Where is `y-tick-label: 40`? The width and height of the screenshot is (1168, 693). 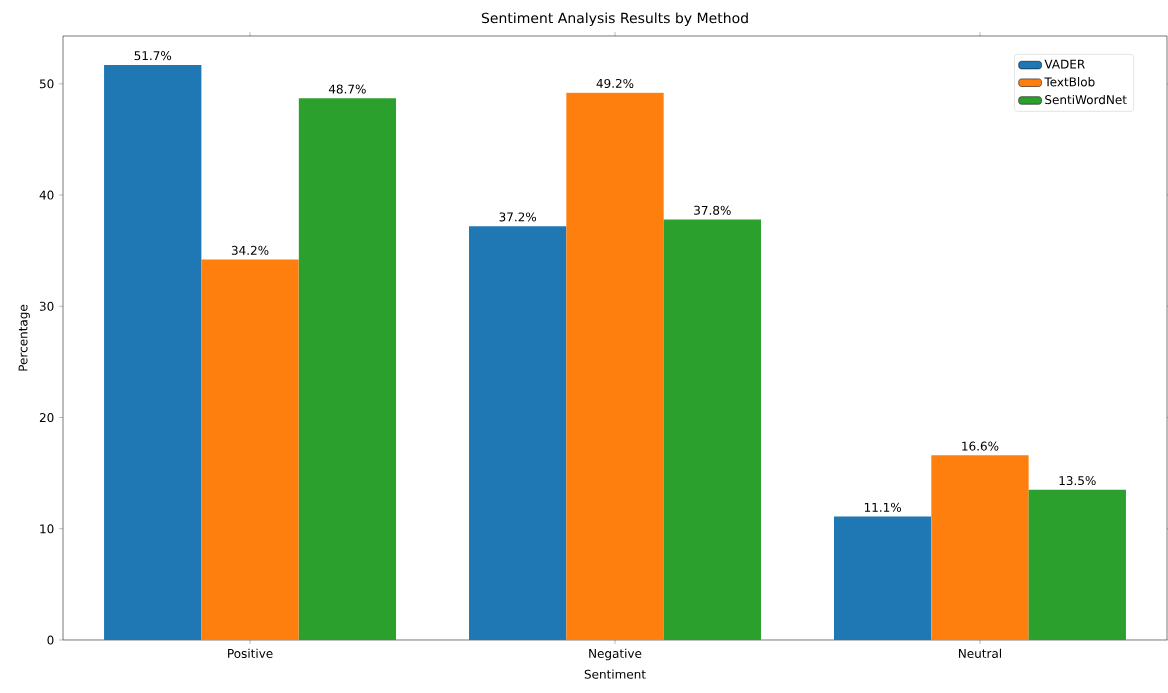
y-tick-label: 40 is located at coordinates (46, 195).